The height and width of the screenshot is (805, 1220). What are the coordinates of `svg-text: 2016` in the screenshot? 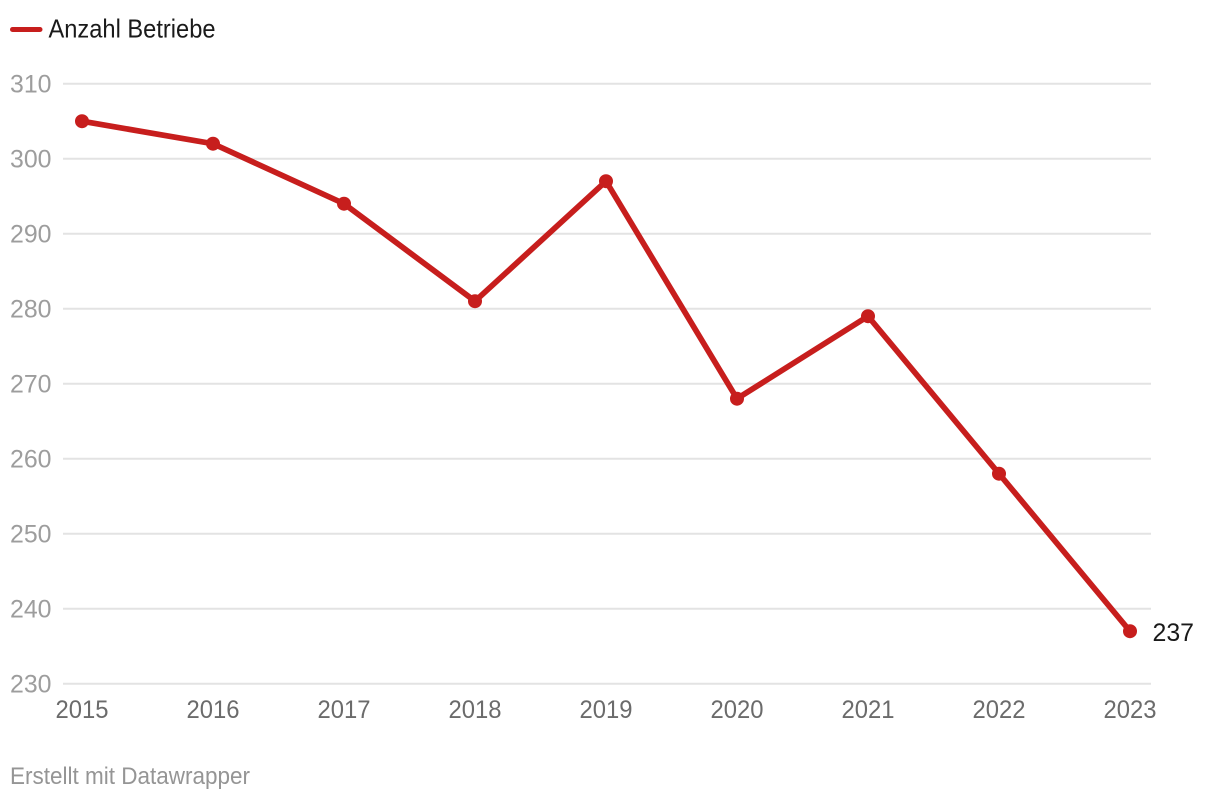 It's located at (213, 710).